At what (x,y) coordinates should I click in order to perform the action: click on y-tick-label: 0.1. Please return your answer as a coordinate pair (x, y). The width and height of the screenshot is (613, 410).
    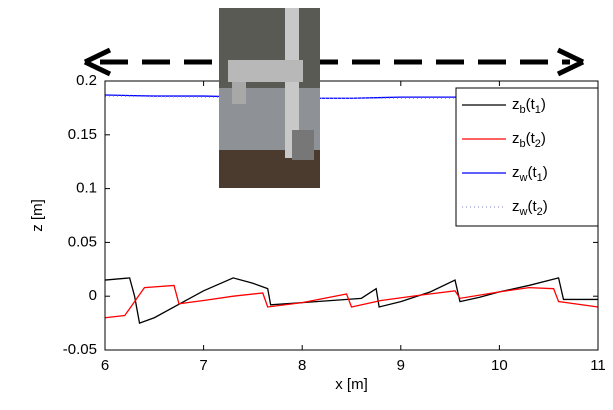
    Looking at the image, I should click on (86, 188).